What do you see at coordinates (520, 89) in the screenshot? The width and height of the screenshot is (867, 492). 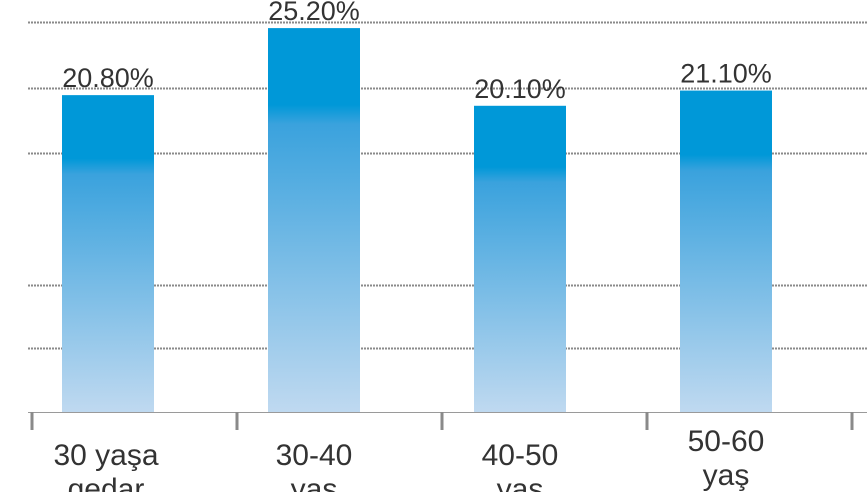 I see `data-label: 20.10%` at bounding box center [520, 89].